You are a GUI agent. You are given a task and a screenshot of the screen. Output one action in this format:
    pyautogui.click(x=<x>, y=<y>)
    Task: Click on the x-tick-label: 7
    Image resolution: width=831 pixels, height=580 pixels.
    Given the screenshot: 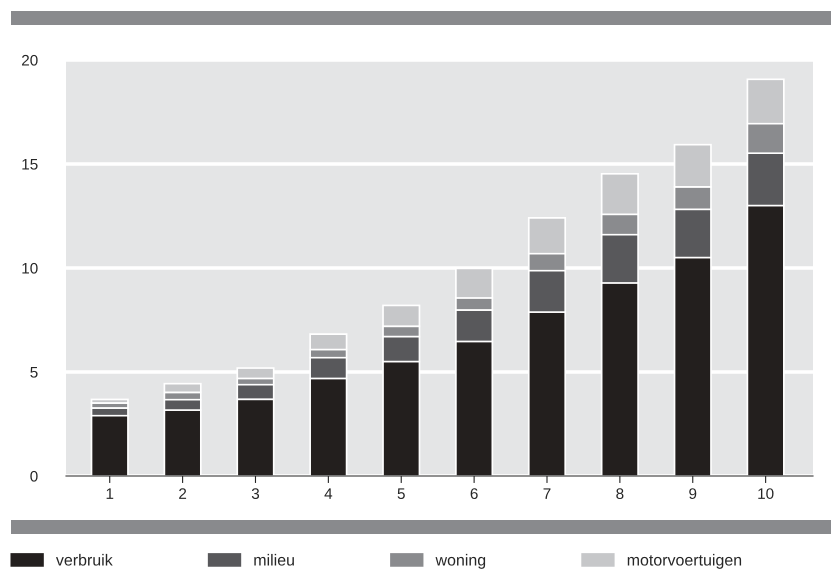 What is the action you would take?
    pyautogui.click(x=547, y=493)
    